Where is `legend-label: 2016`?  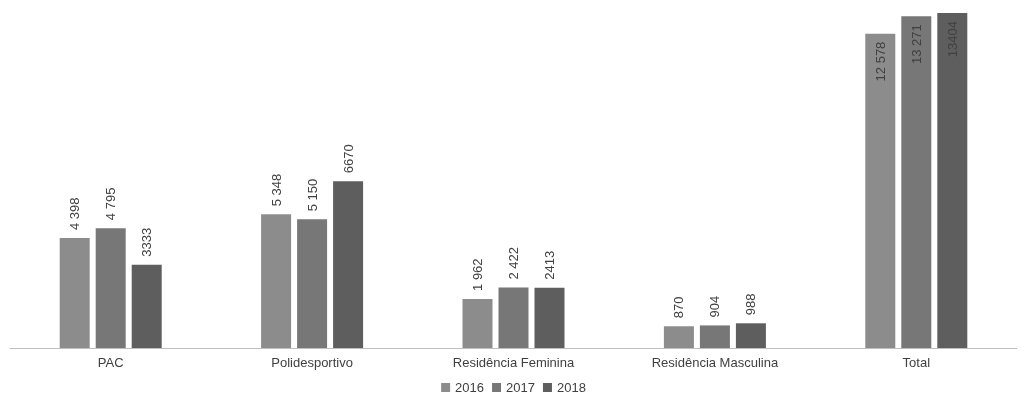
legend-label: 2016 is located at coordinates (470, 387).